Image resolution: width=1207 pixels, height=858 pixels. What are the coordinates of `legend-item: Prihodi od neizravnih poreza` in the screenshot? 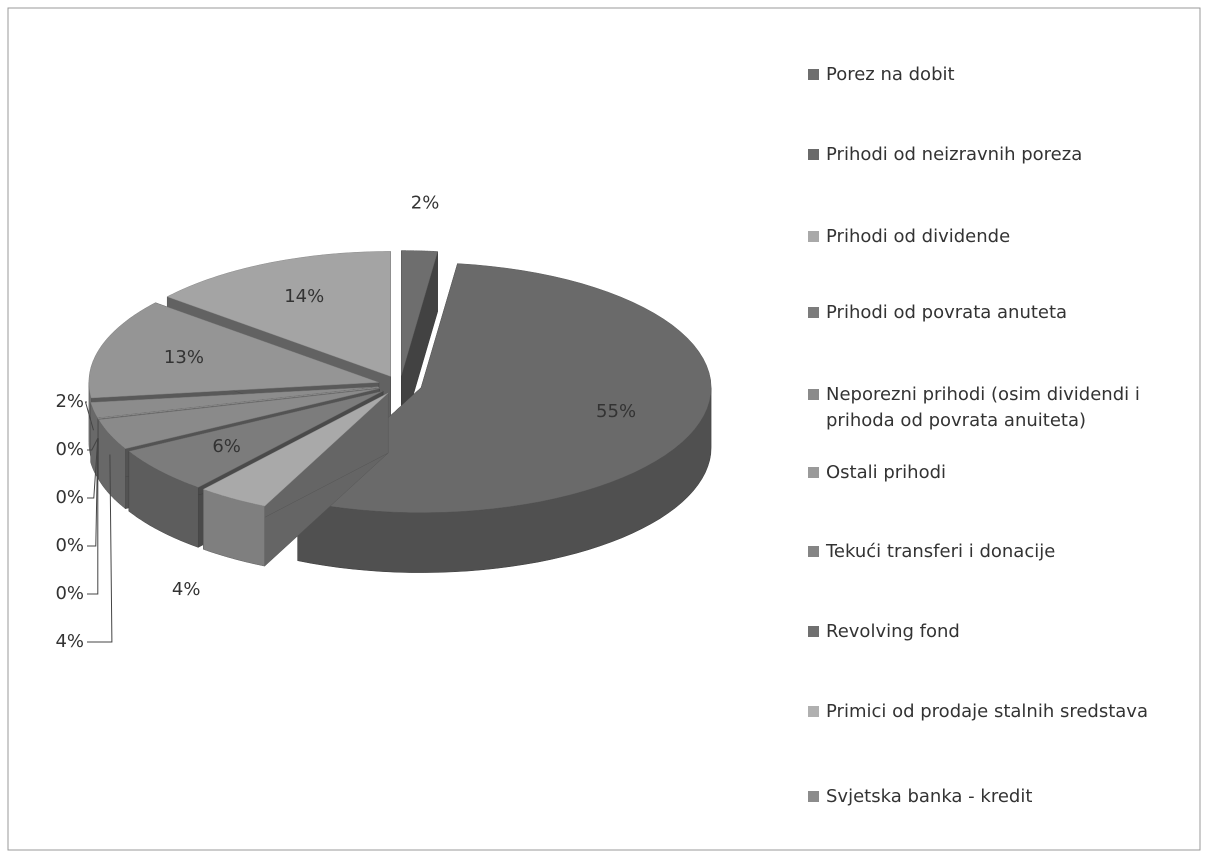 It's located at (1005, 155).